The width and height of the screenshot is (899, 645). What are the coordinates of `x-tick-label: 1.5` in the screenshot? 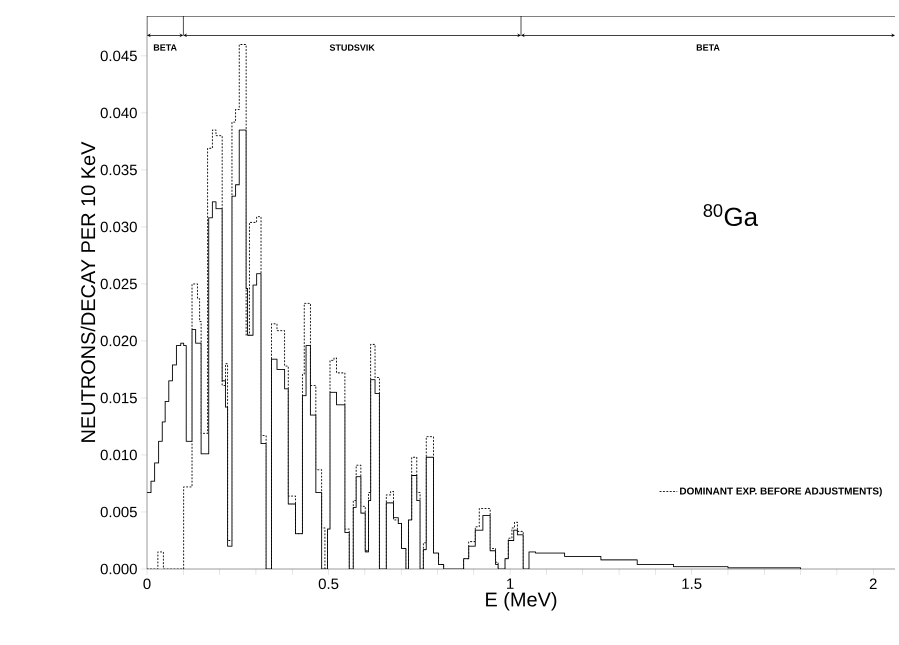 It's located at (692, 583).